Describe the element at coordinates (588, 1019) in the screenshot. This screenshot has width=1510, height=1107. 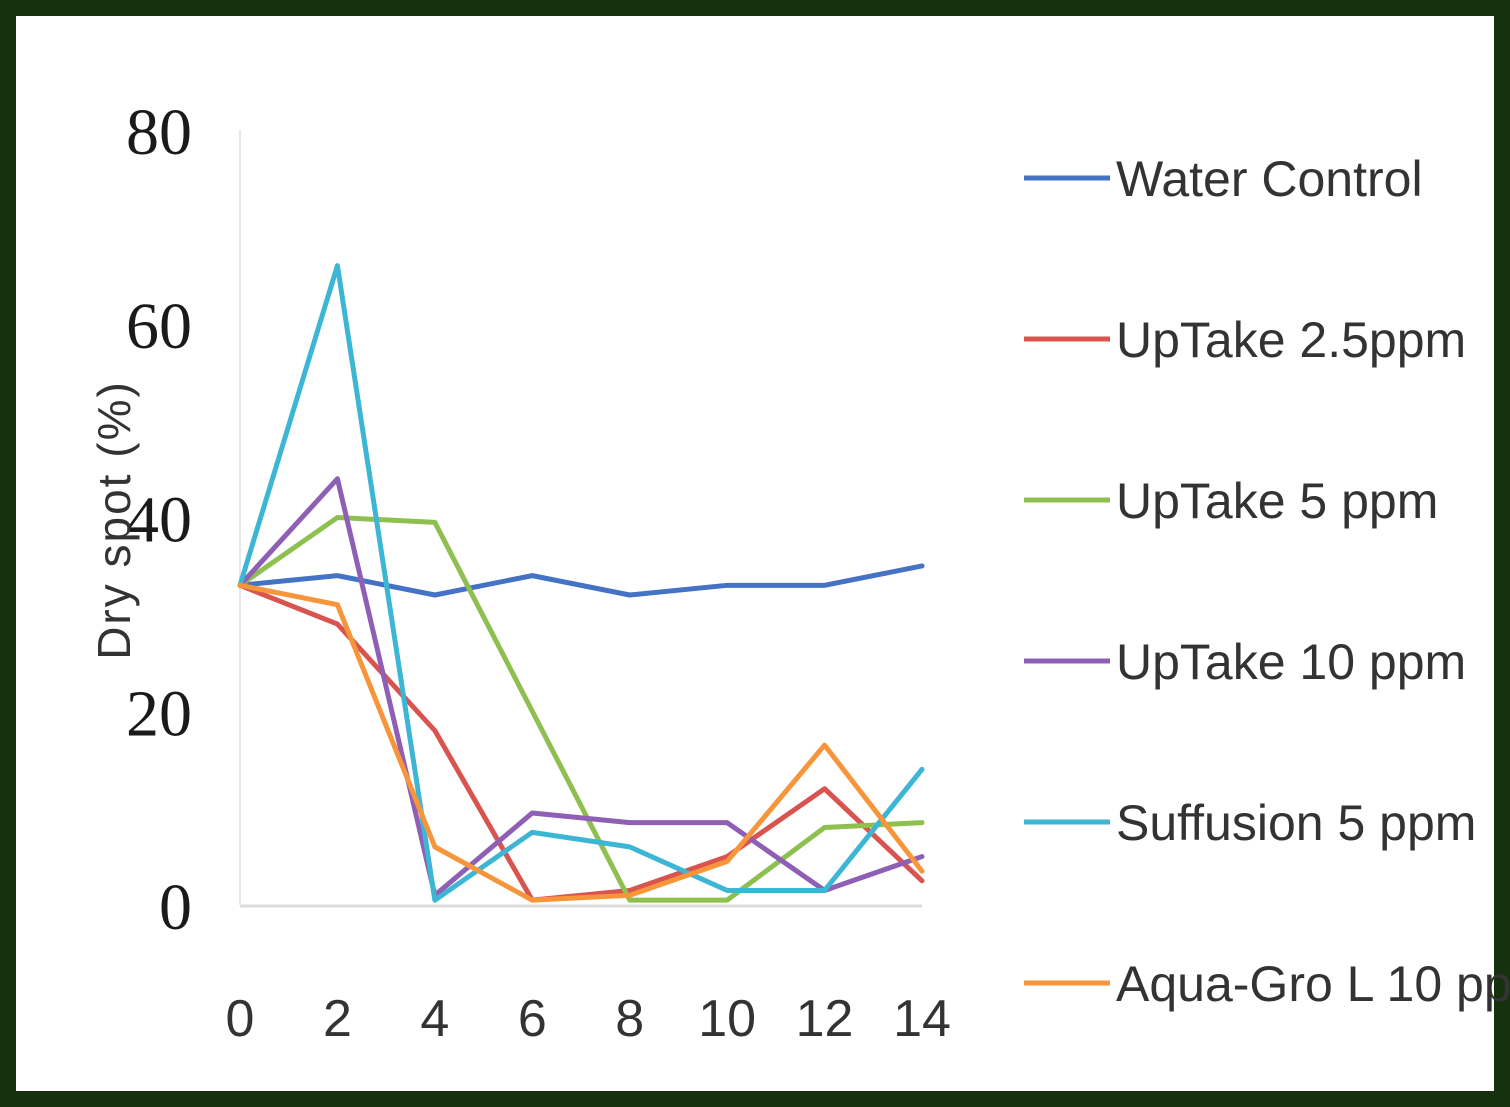
I see `x-tick-labels: 0 2 4 6 8 10 12 14` at that location.